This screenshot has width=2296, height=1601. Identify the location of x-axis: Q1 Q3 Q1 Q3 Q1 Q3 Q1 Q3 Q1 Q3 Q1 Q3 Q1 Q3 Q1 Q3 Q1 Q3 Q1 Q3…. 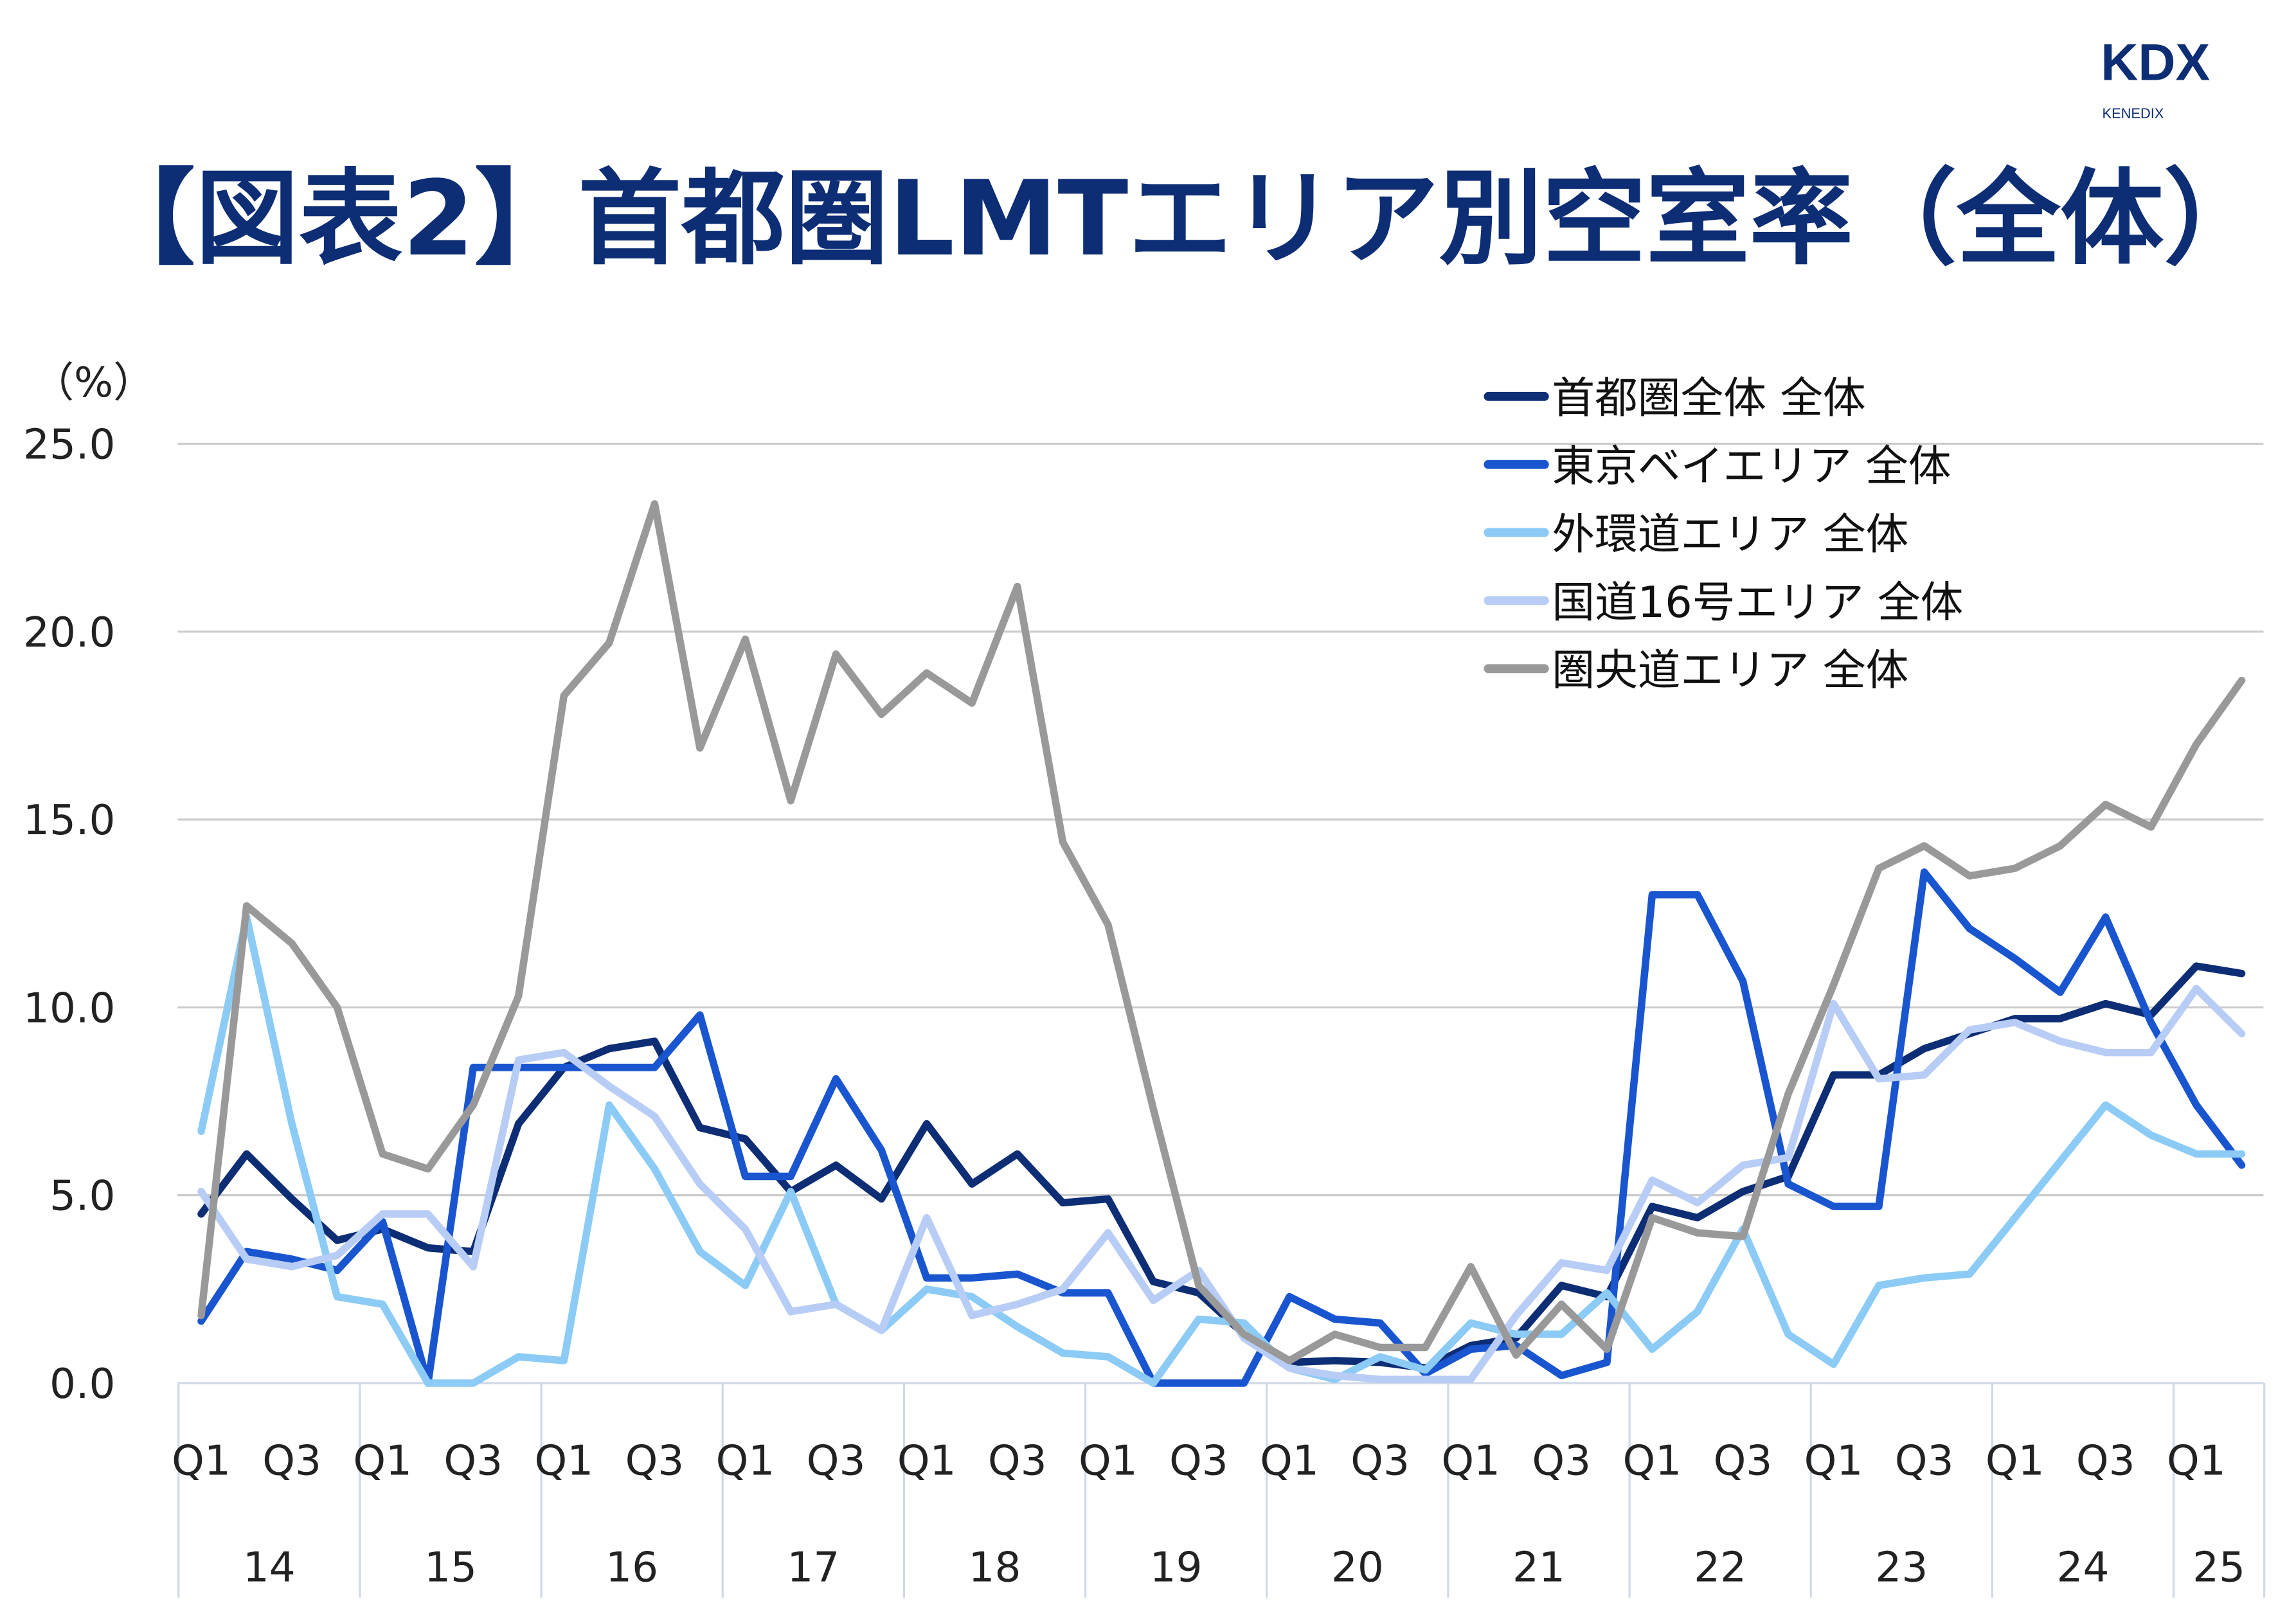
(1219, 1490).